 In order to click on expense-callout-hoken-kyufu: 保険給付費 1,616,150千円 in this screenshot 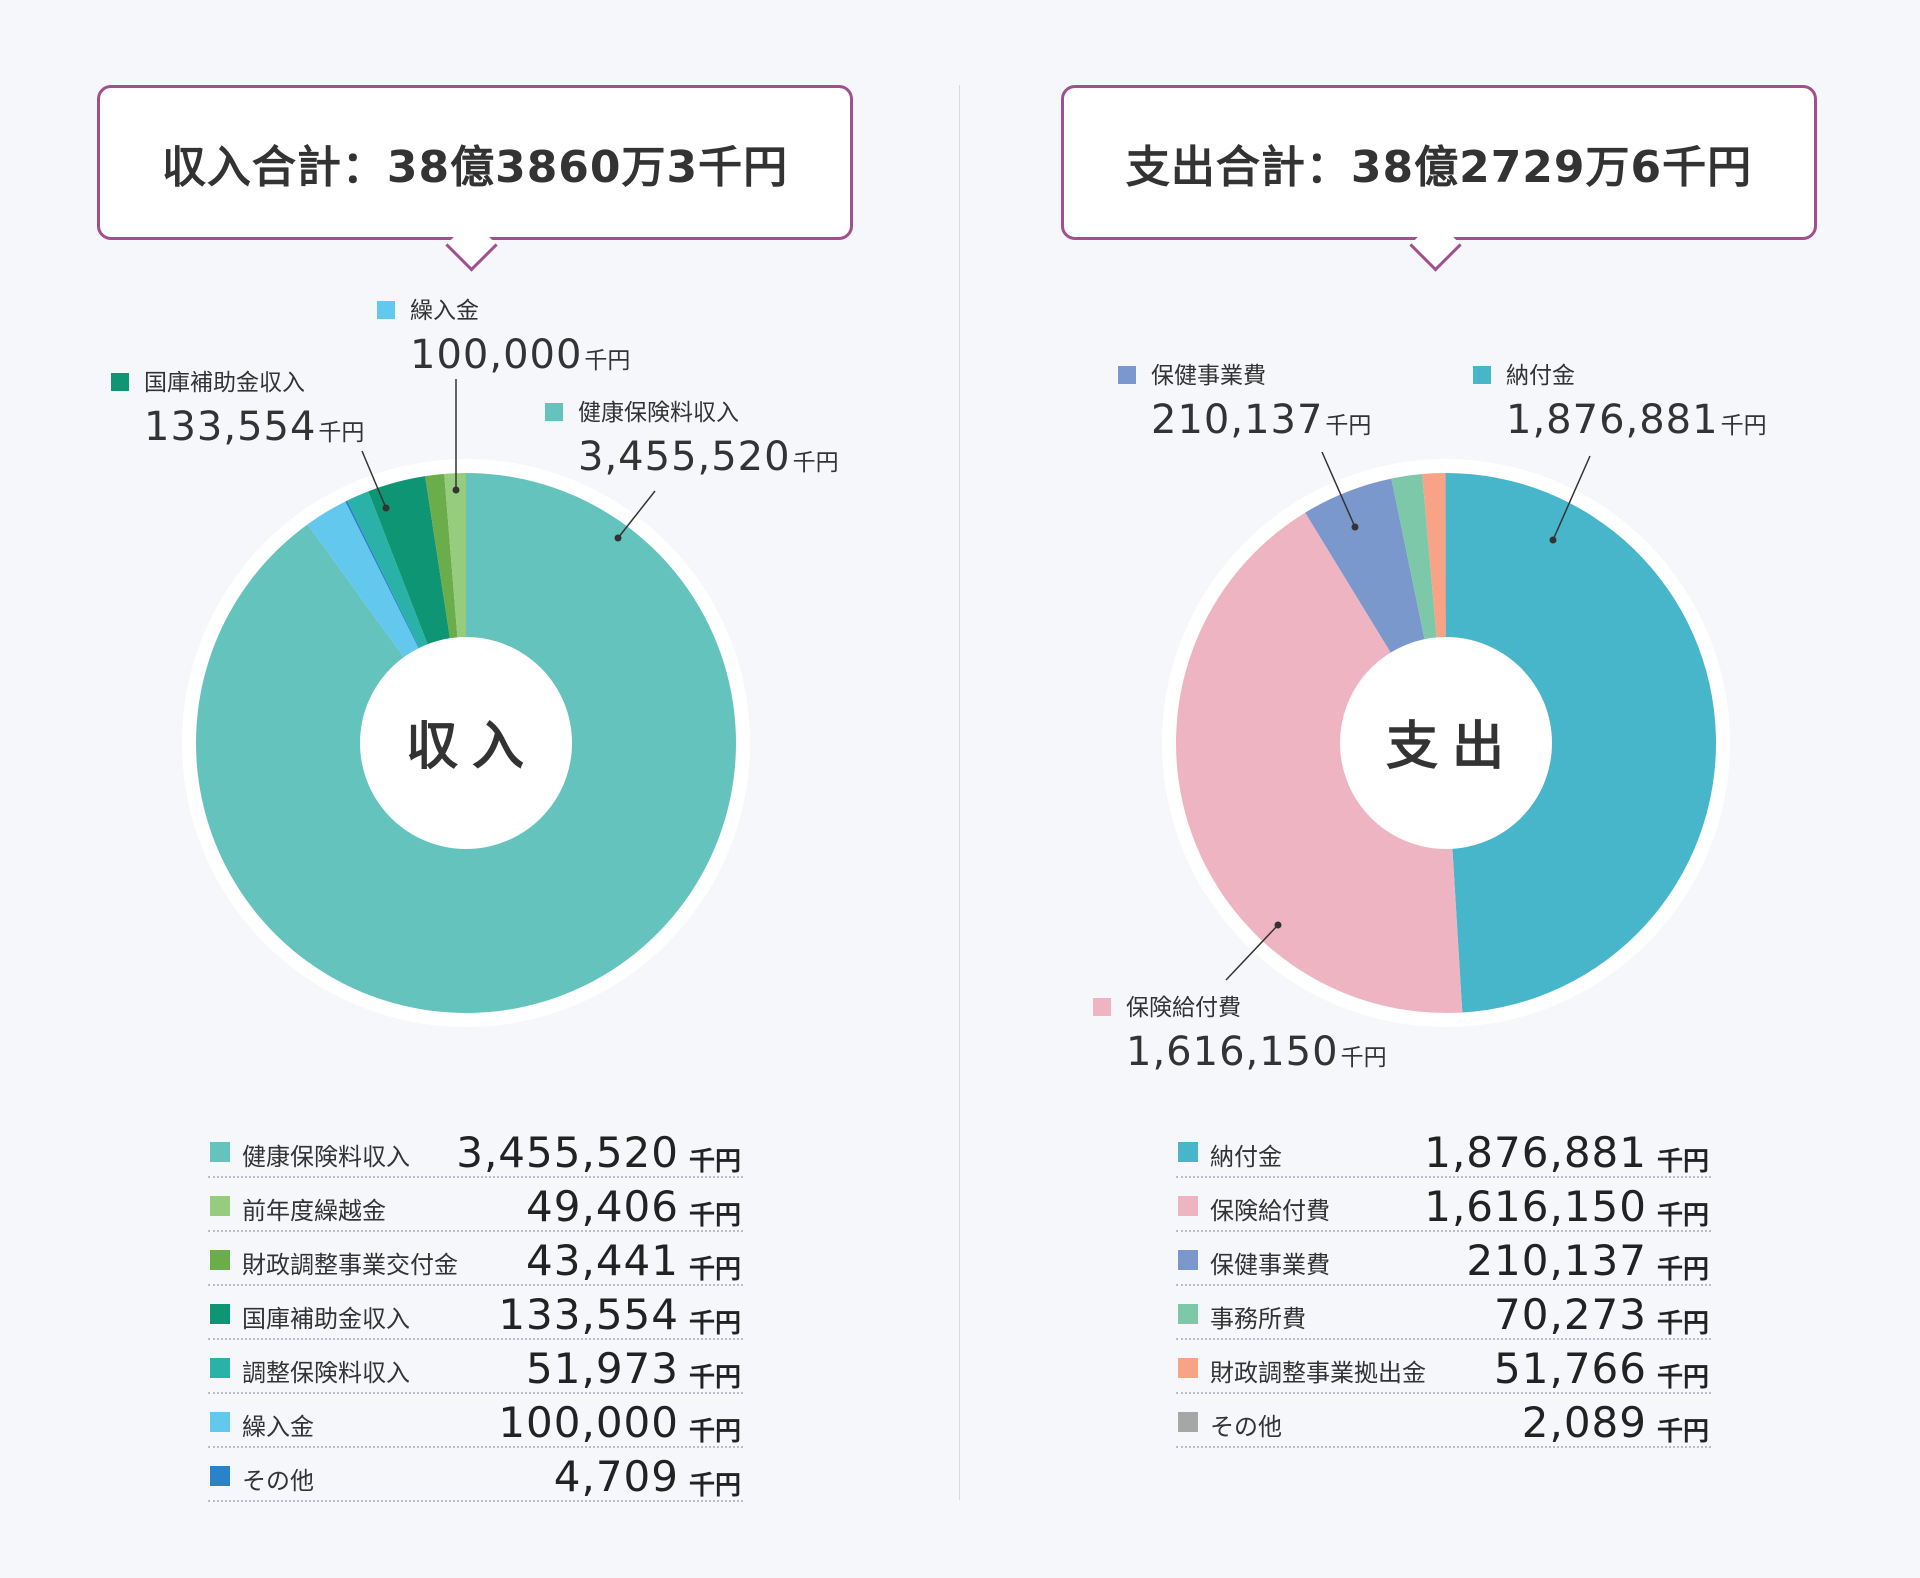, I will do `click(1240, 998)`.